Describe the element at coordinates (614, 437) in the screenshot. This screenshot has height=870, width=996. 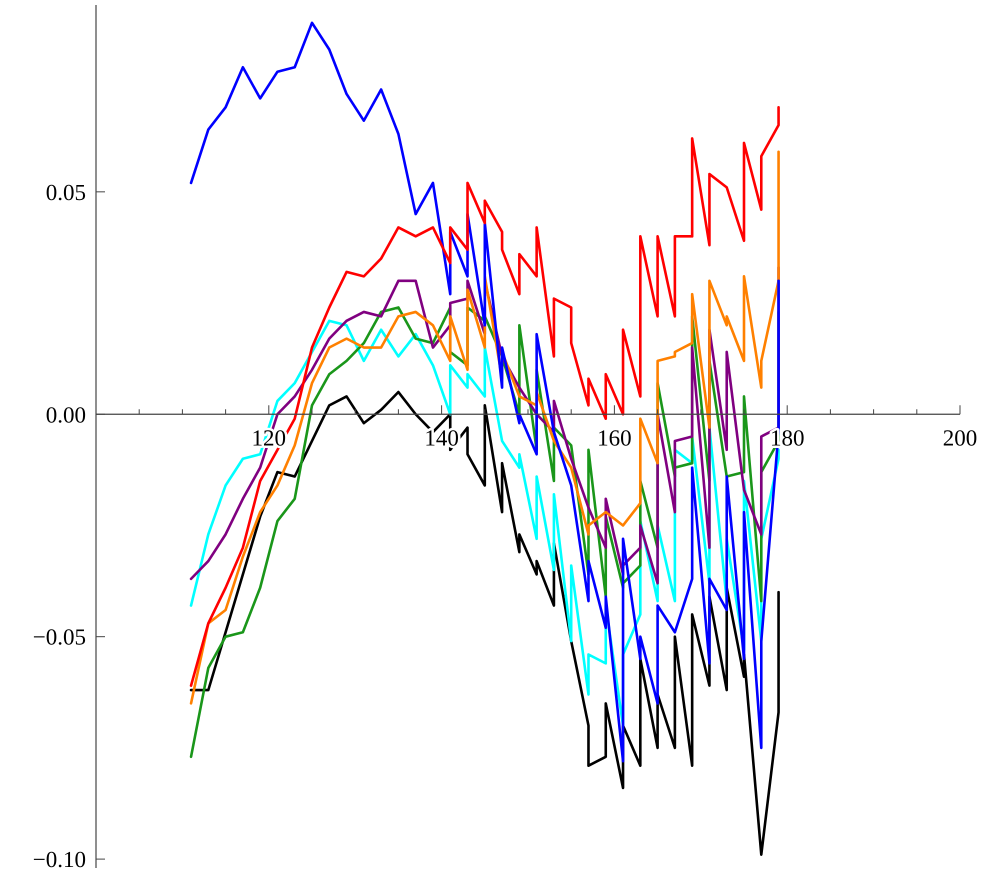
I see `x-tick-label: 160` at that location.